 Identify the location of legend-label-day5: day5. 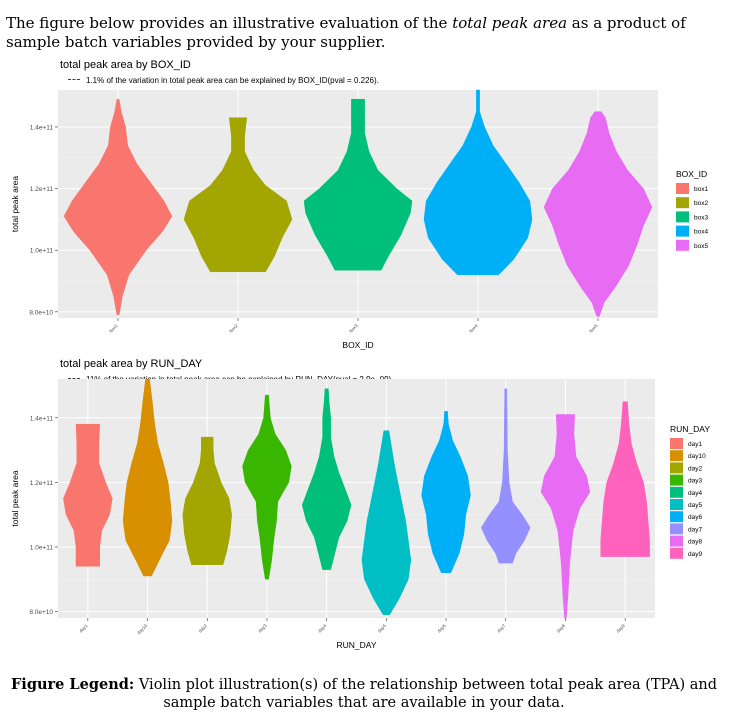
(695, 505).